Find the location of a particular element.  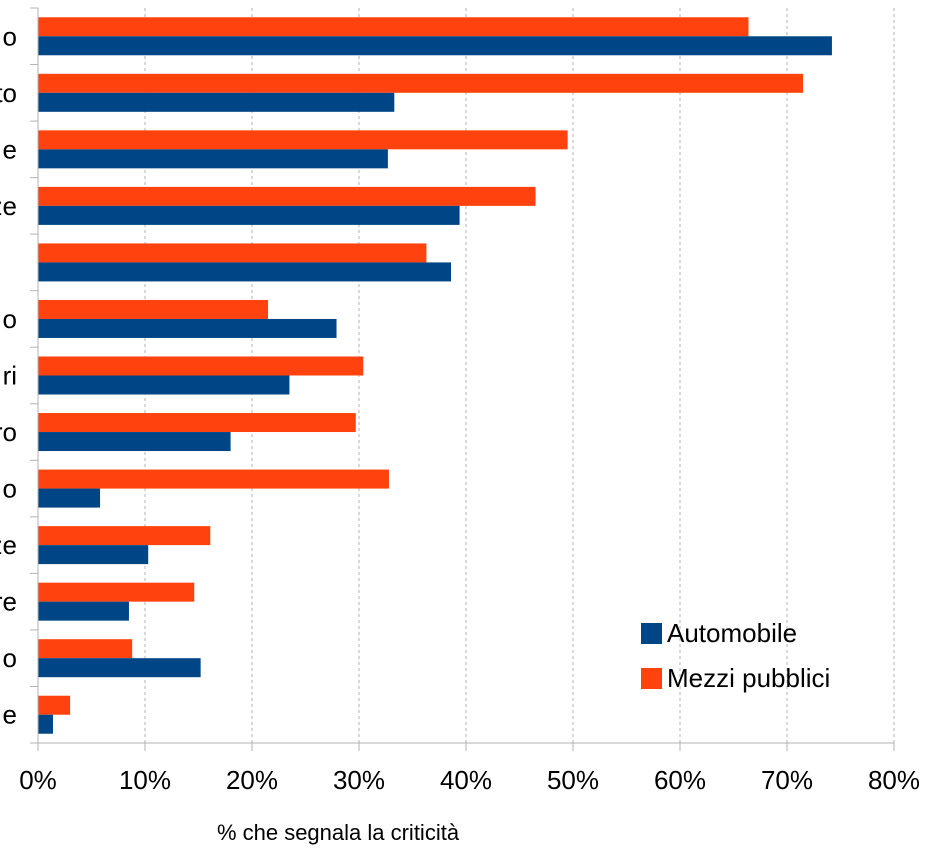

x-tick-label: 10% is located at coordinates (145, 780).